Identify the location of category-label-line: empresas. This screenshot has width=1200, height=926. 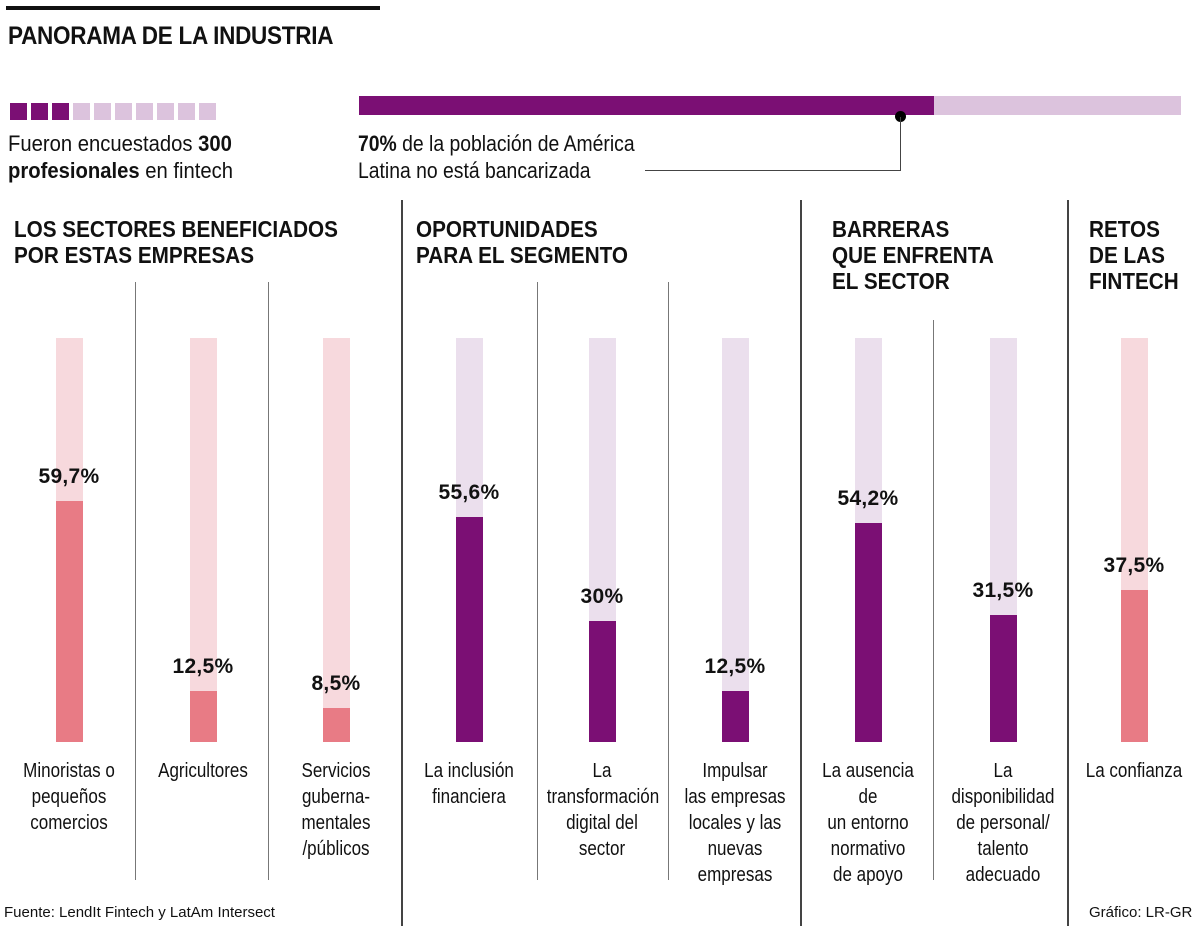
(735, 875).